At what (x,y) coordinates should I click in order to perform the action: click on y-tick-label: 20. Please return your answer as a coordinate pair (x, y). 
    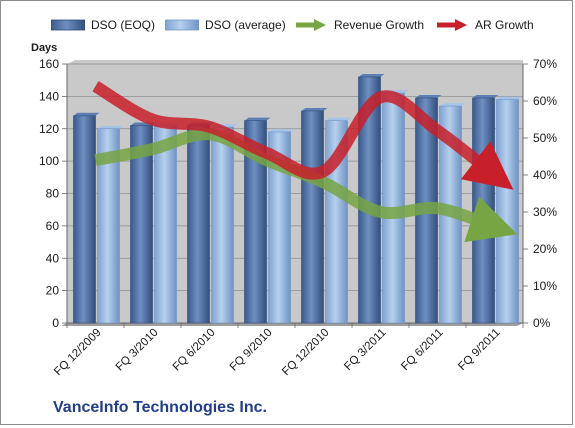
    Looking at the image, I should click on (53, 291).